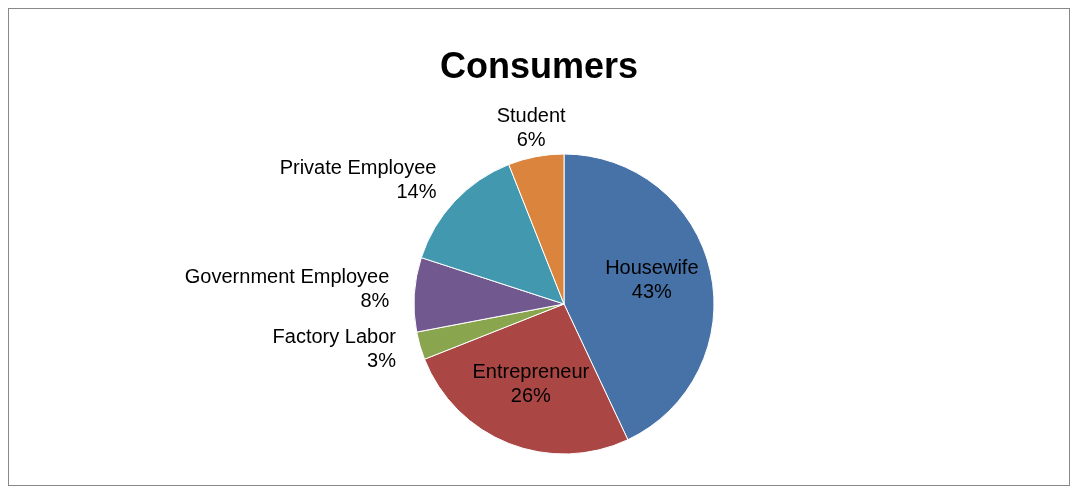 The image size is (1079, 494). I want to click on slice-label: Factory Labor, so click(334, 335).